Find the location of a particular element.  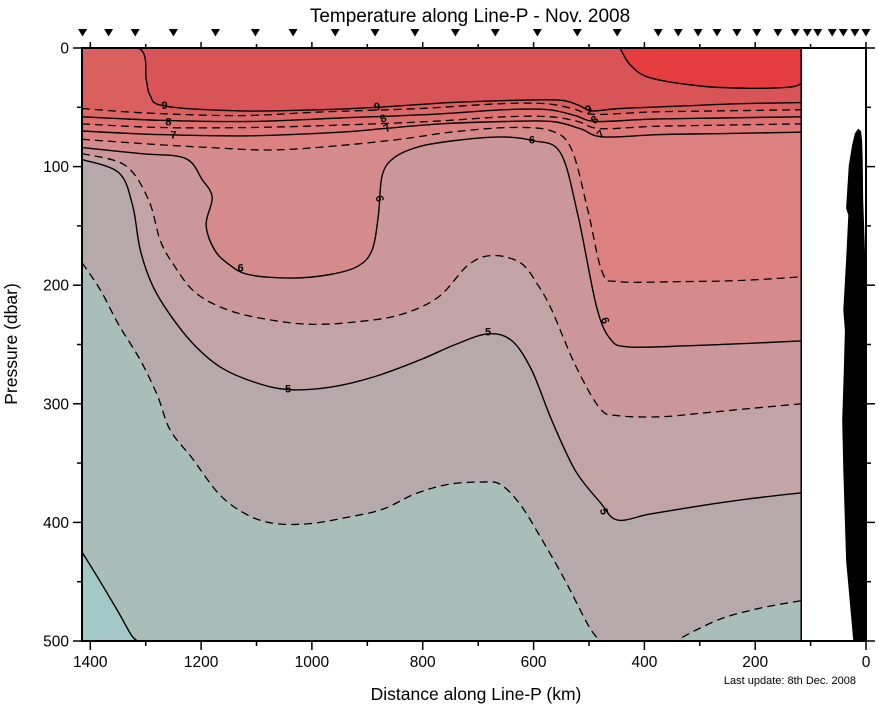

band-10+ is located at coordinates (710, 68).